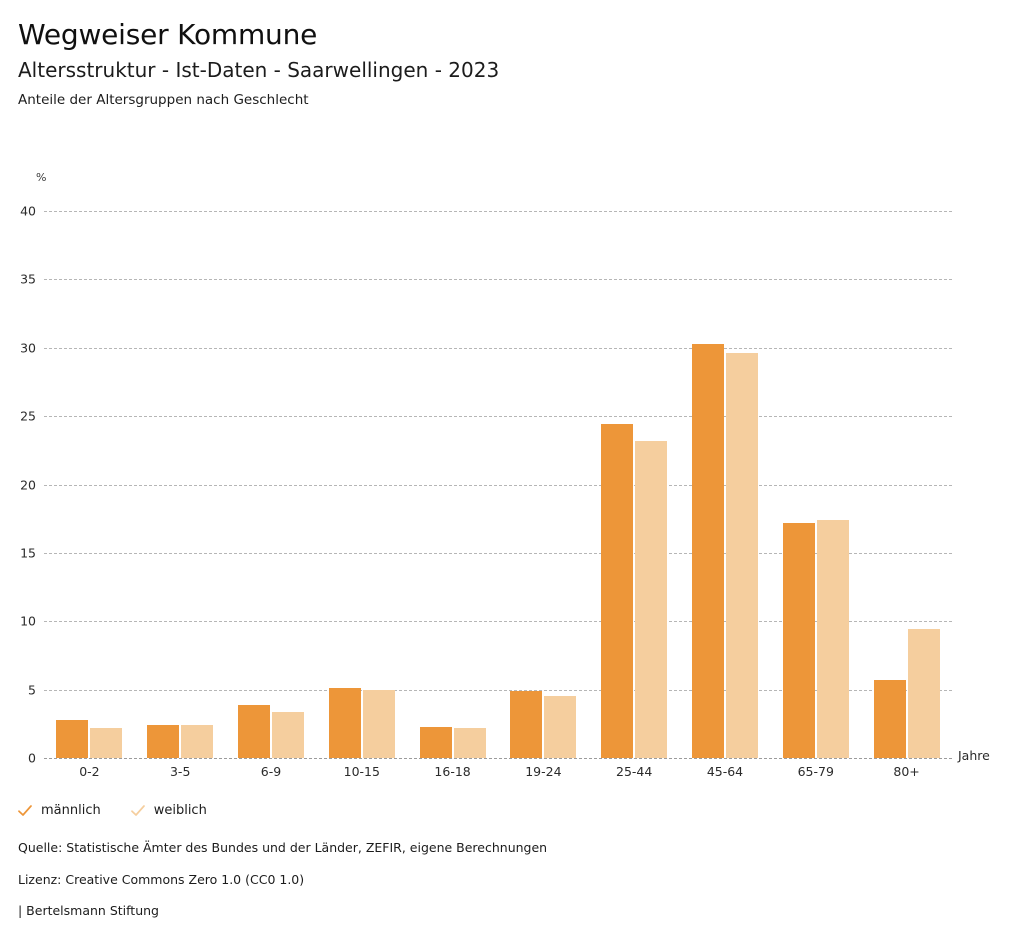 This screenshot has width=1024, height=946. What do you see at coordinates (28, 211) in the screenshot?
I see `y-tick-40: 40` at bounding box center [28, 211].